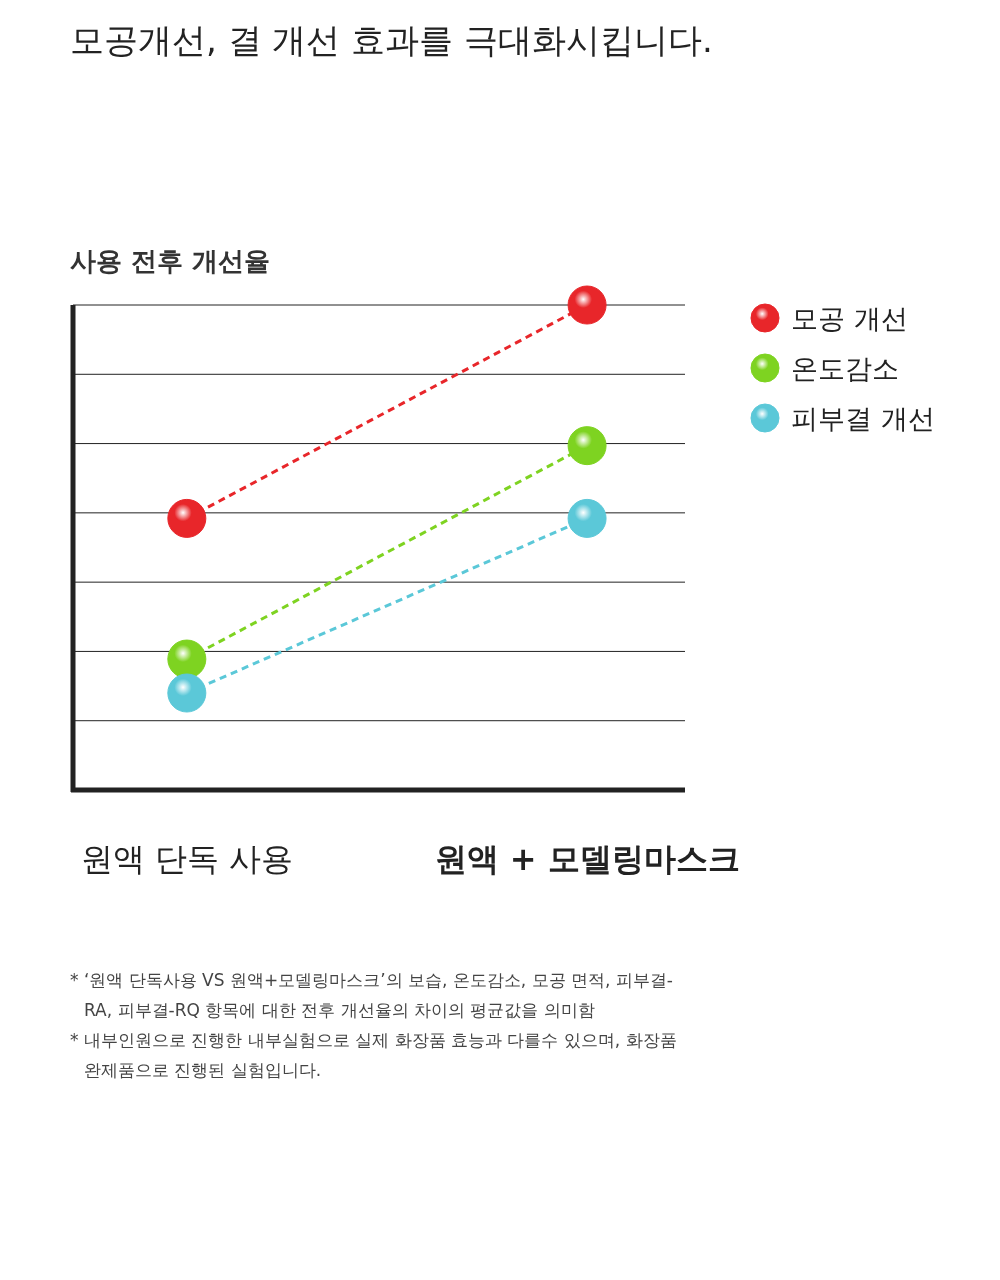 The image size is (1000, 1280). Describe the element at coordinates (170, 261) in the screenshot. I see `chart-subtitle: 사용 전후 개선율` at that location.